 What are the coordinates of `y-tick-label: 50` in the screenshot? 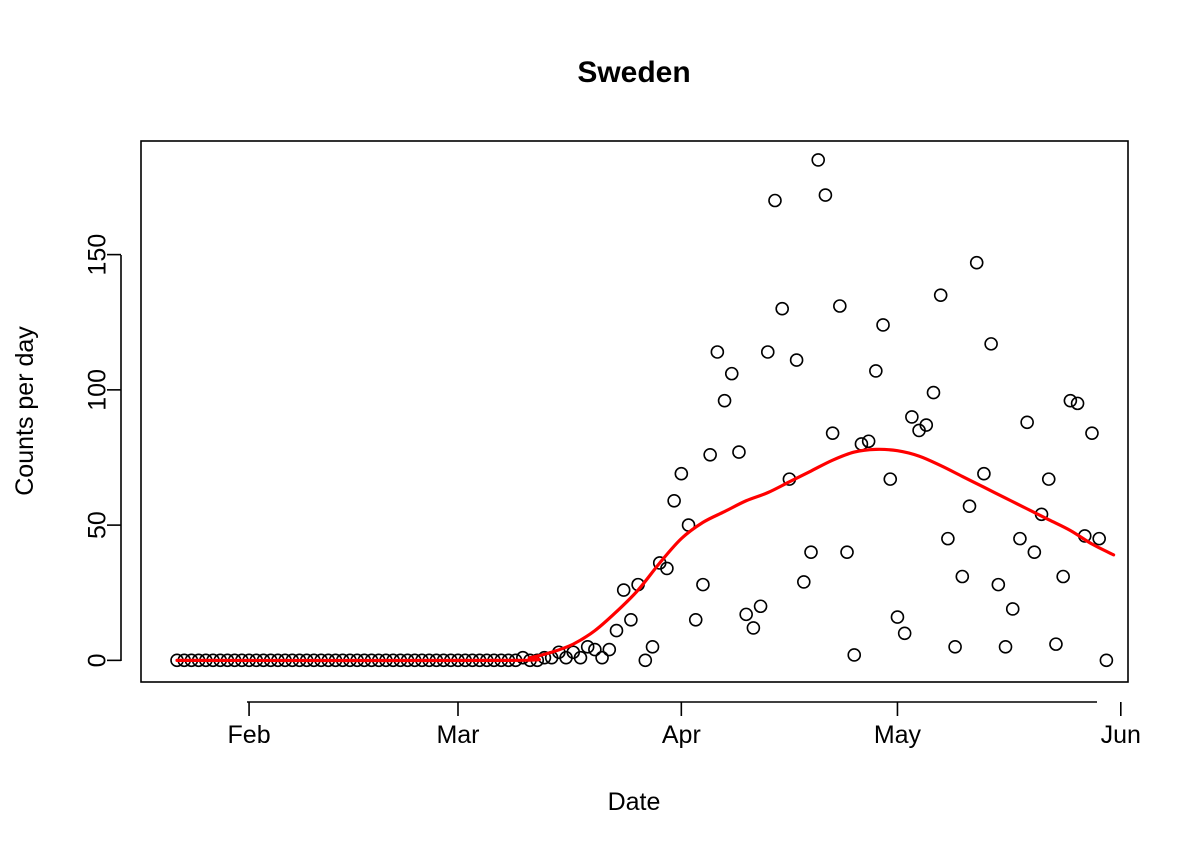 It's located at (98, 525).